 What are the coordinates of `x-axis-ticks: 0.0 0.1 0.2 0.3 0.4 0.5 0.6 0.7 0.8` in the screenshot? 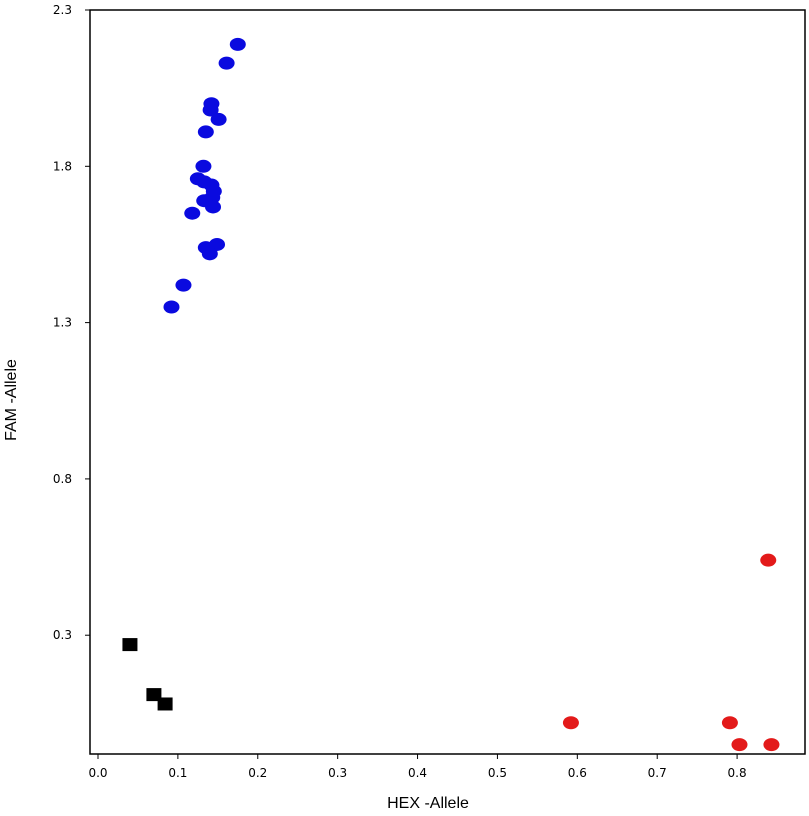 It's located at (417, 767).